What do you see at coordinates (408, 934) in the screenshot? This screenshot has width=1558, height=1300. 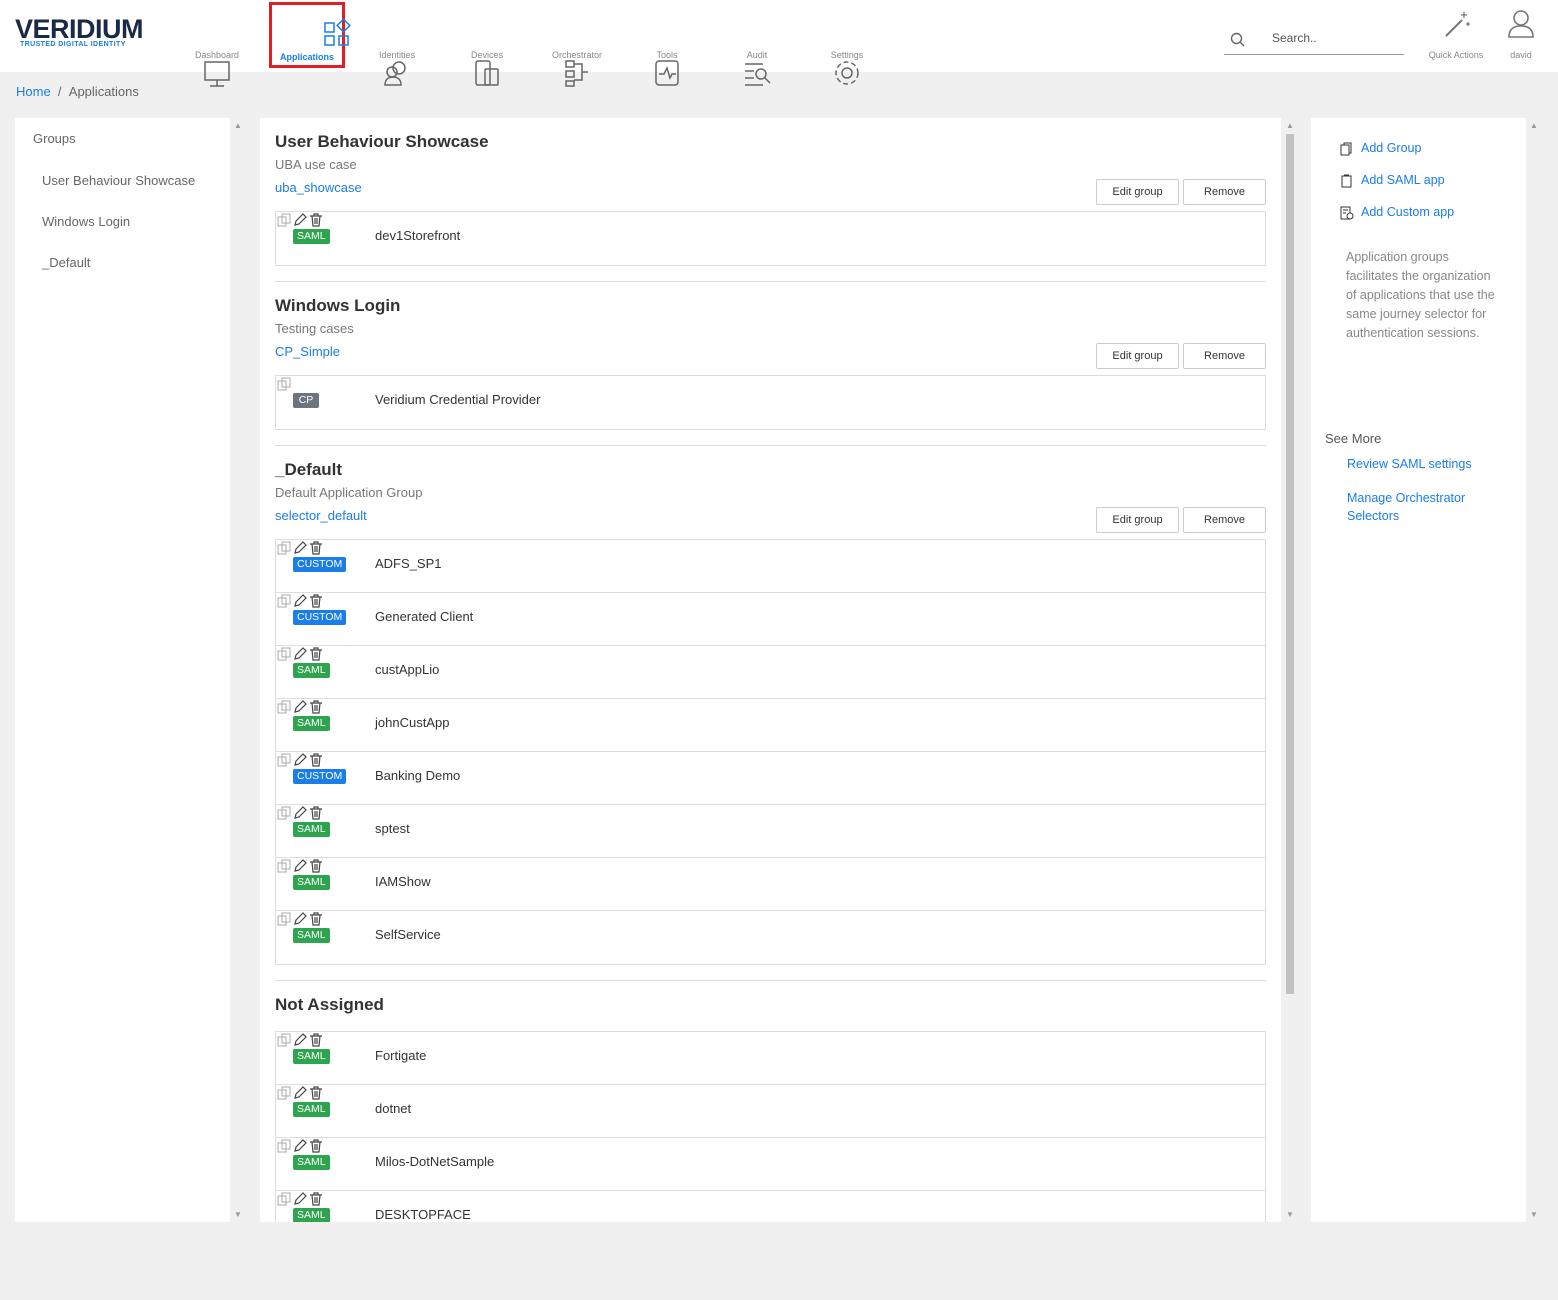 I see `app-name: SelfService` at bounding box center [408, 934].